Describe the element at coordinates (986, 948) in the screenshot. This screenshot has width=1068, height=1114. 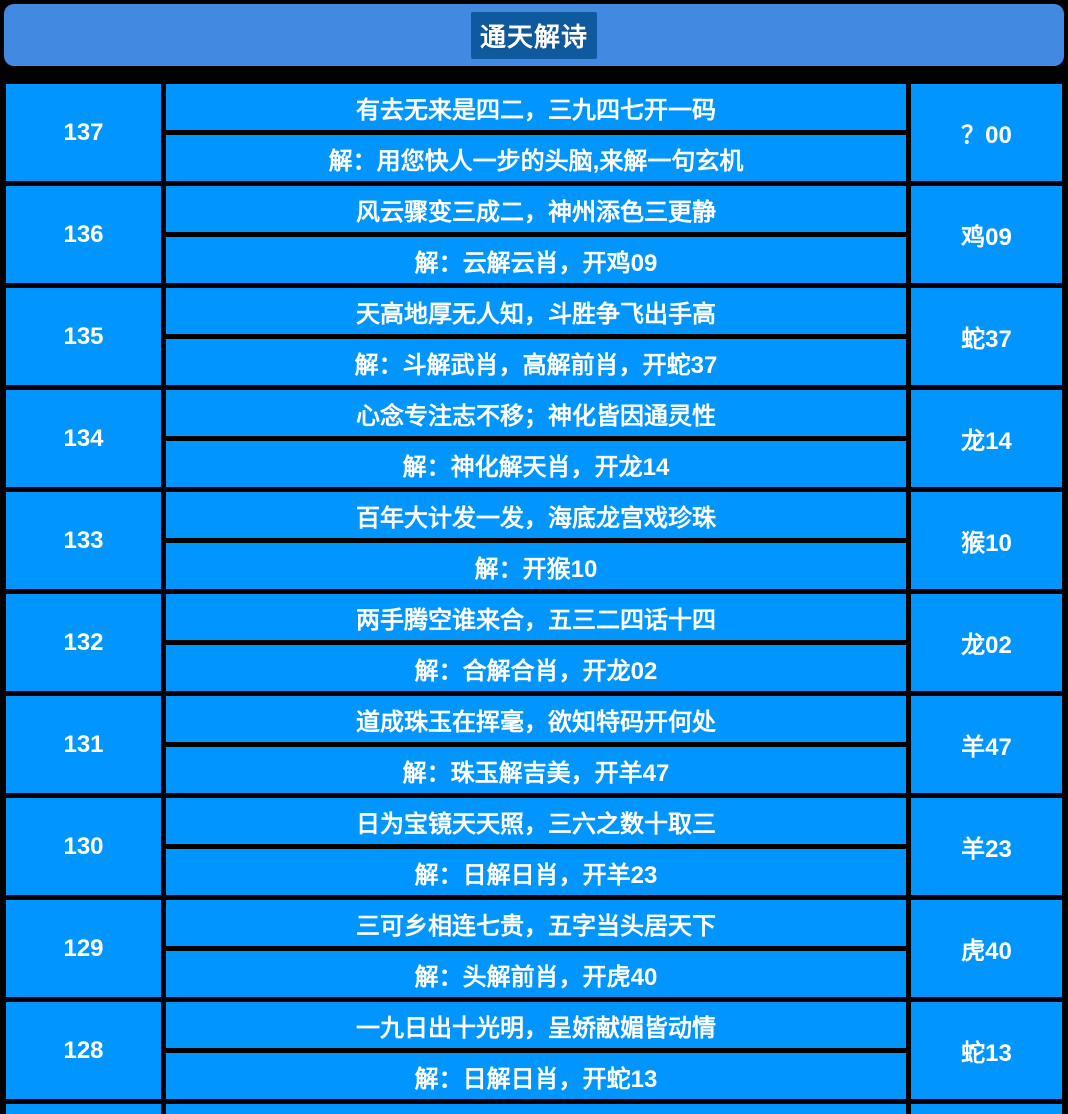
I see `result-cell: 虎40` at that location.